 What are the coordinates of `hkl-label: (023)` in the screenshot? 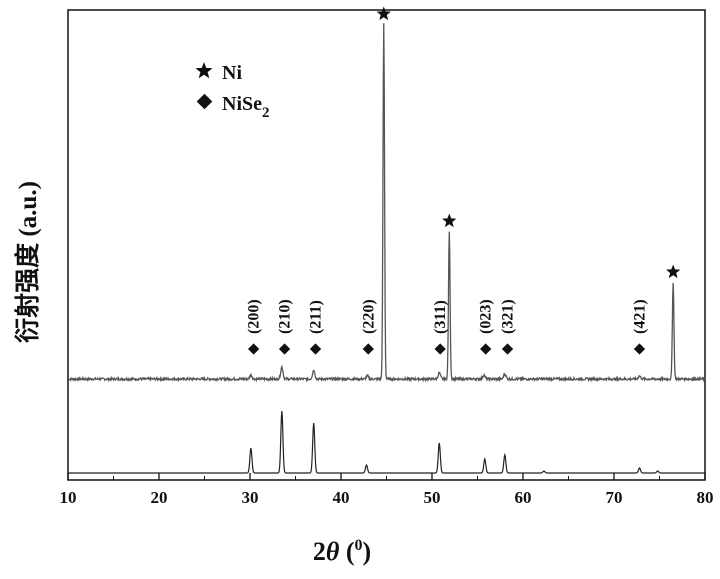 It's located at (486, 316).